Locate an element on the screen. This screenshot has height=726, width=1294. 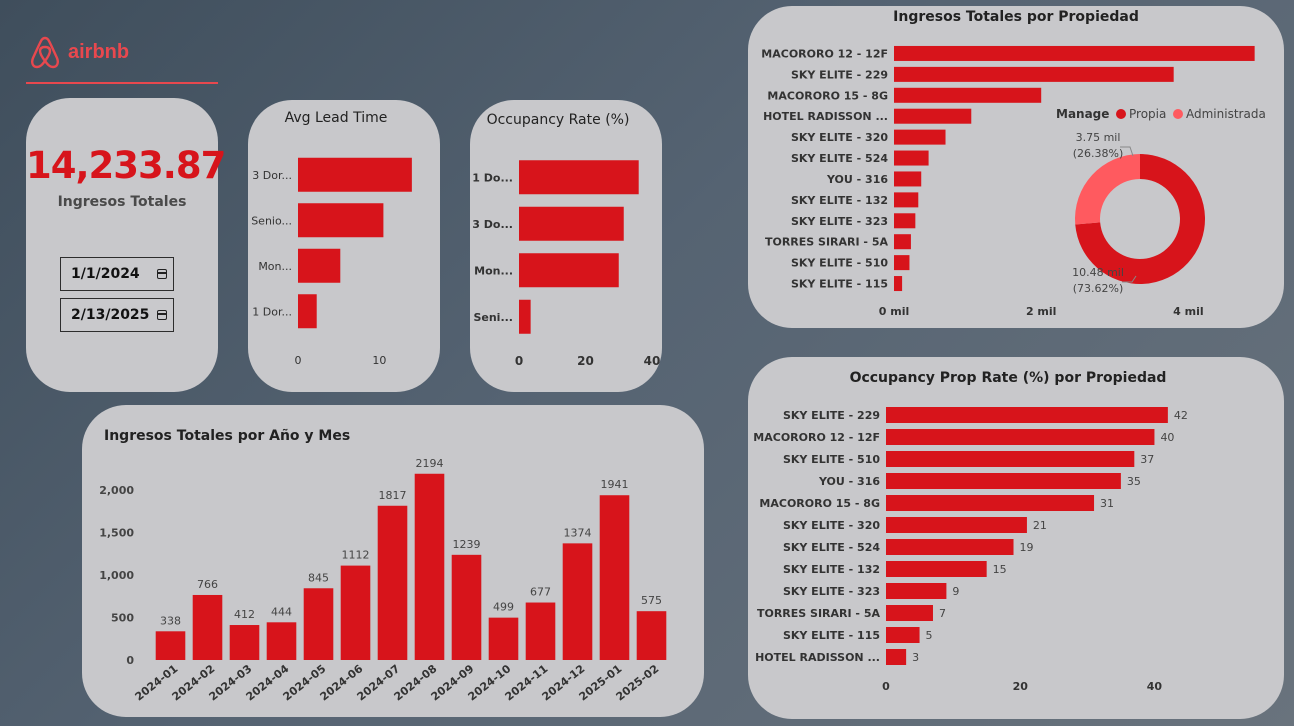
category-label: SKY ELITE - 510 is located at coordinates (831, 459).